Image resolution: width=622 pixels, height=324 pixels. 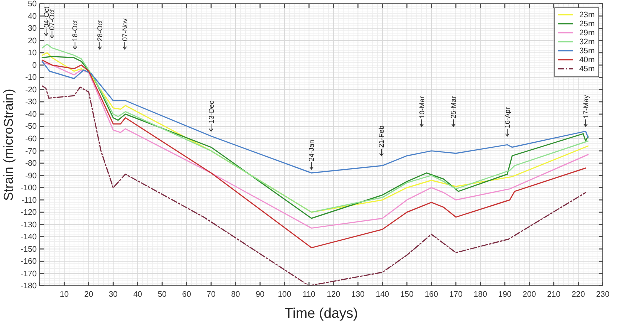 What do you see at coordinates (29, 286) in the screenshot?
I see `y-tick-label: -180` at bounding box center [29, 286].